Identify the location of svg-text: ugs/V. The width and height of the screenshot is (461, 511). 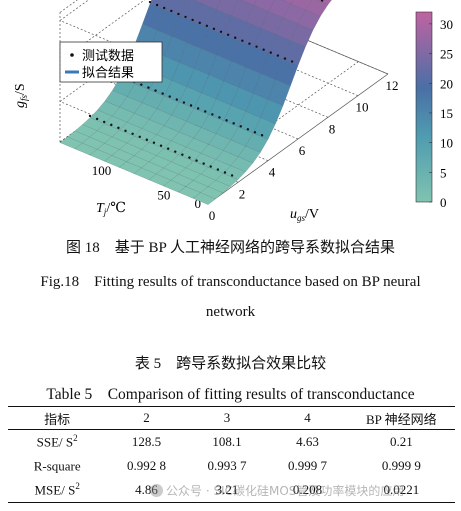
(304, 215).